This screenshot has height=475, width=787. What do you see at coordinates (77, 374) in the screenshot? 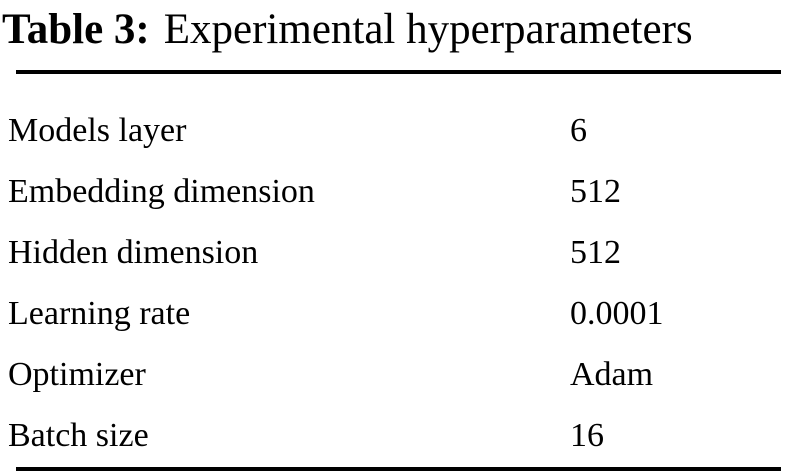
I see `parameter-name-cell: Optimizer` at bounding box center [77, 374].